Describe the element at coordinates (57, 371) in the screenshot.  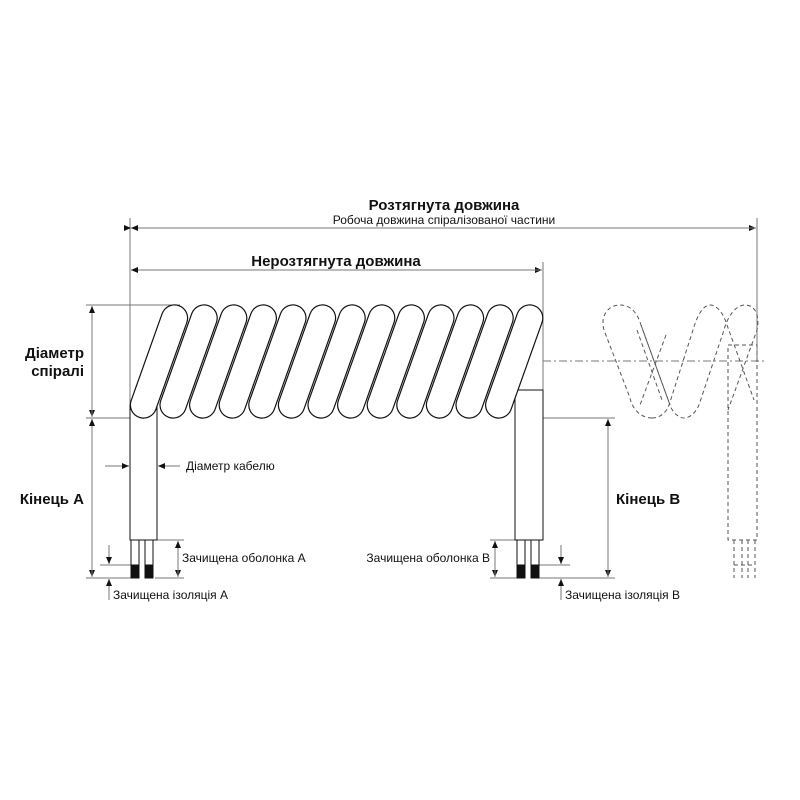
I see `coil-diameter-label-2: спіралі` at that location.